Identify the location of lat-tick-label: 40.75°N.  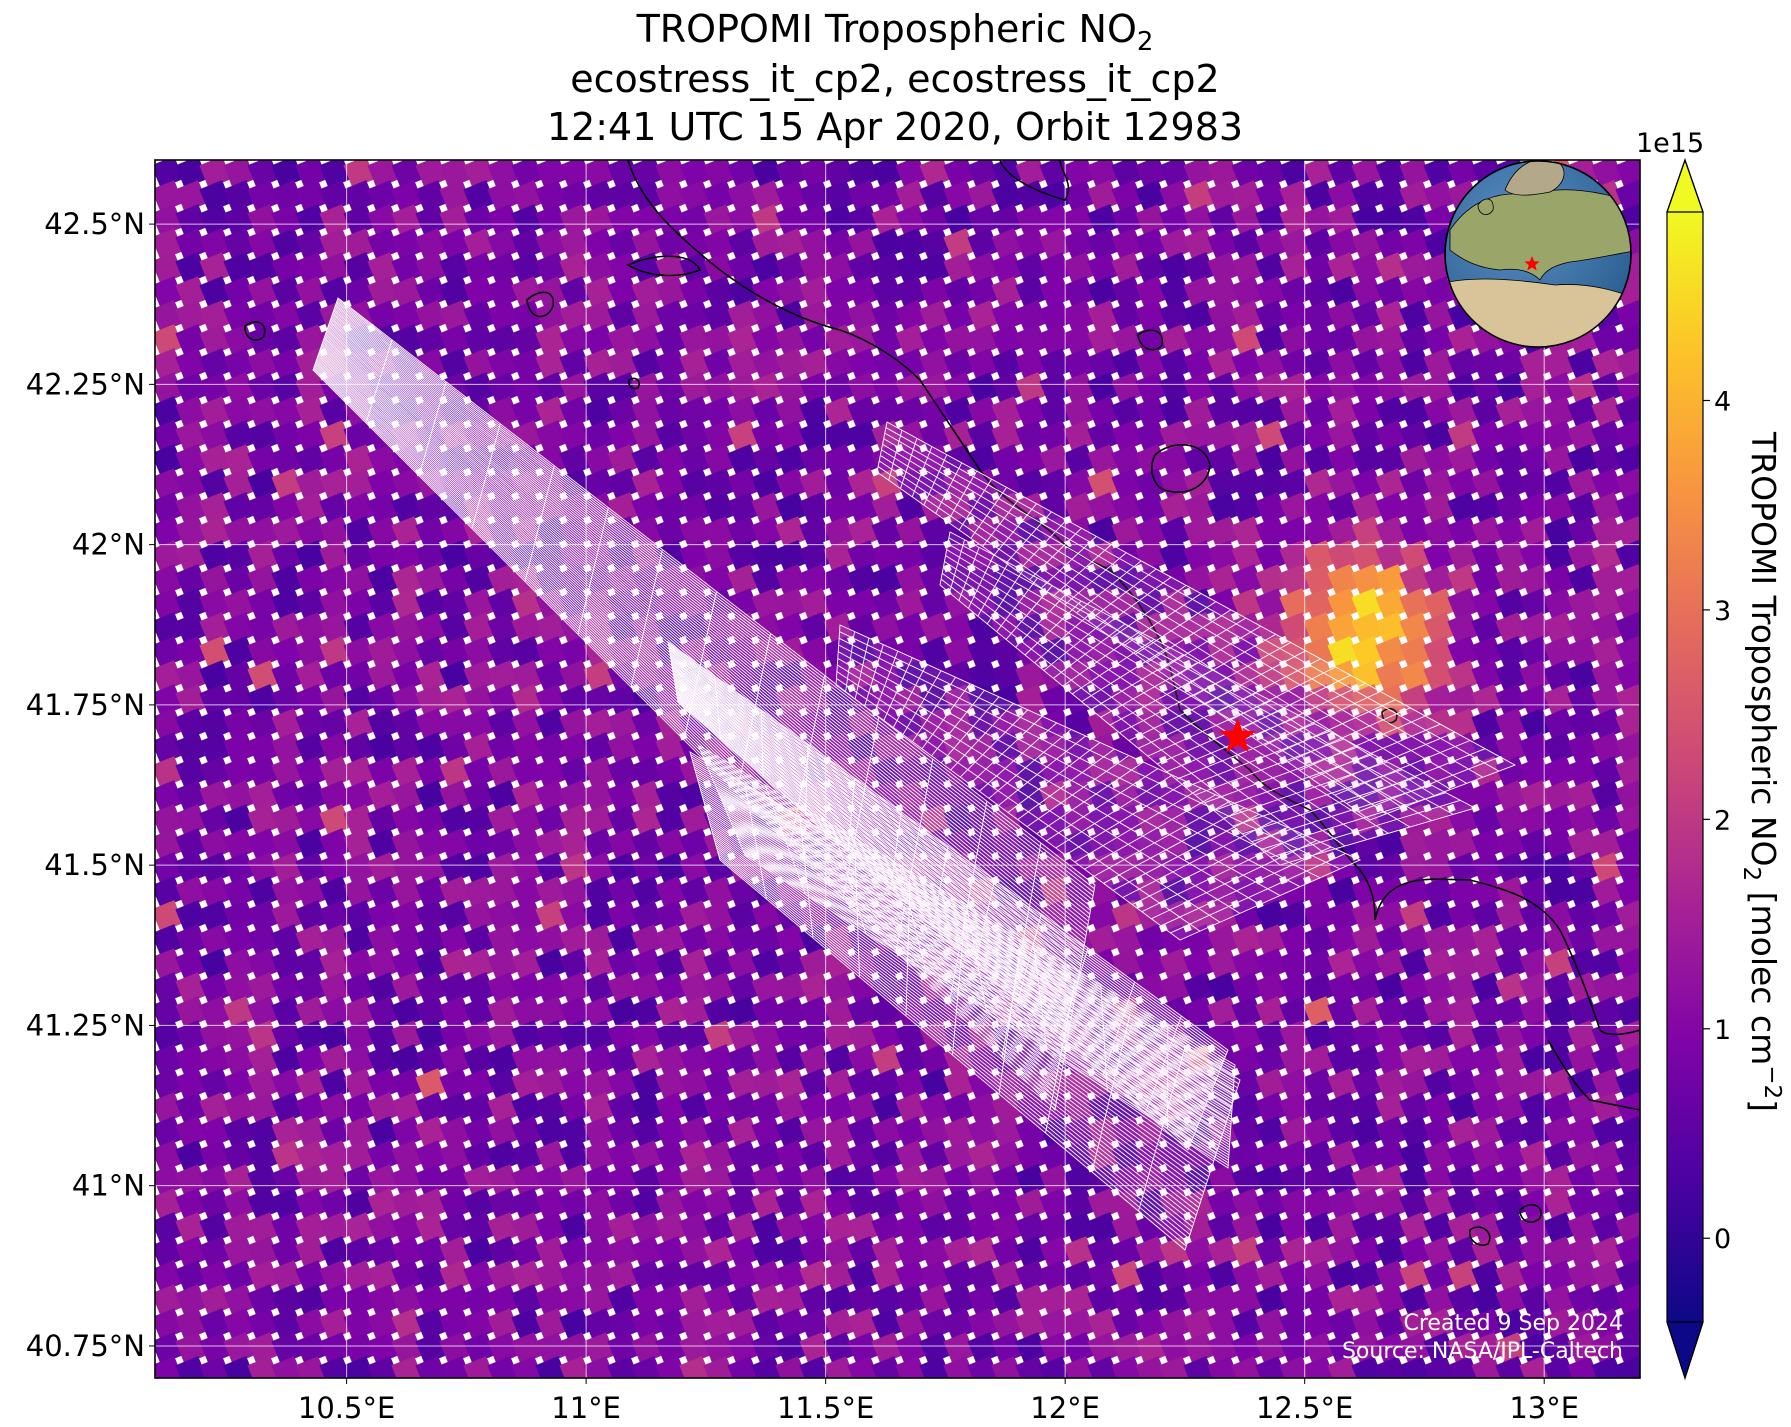
(85, 1346).